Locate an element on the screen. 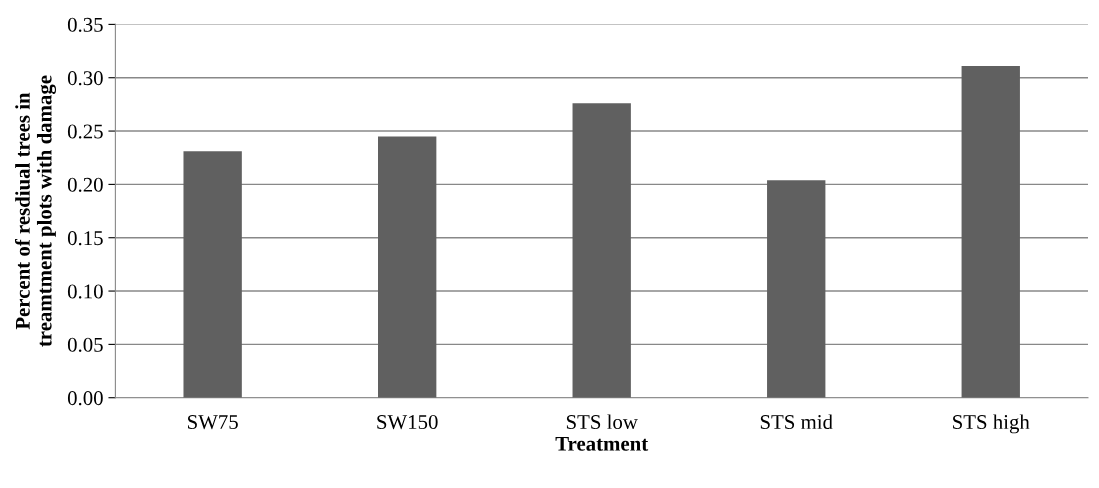 The width and height of the screenshot is (1099, 488). x-tick-label: STS mid is located at coordinates (796, 422).